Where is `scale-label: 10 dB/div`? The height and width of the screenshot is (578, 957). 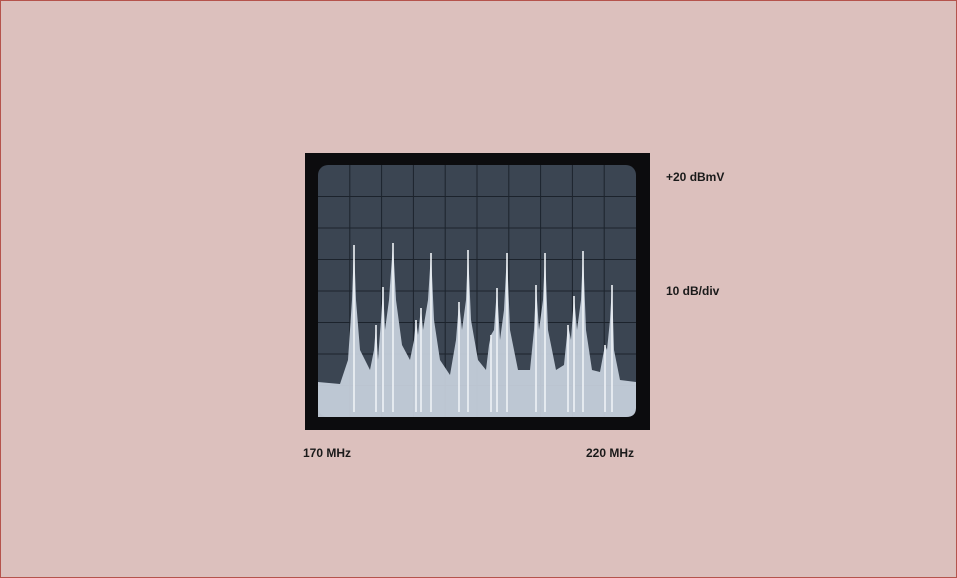 scale-label: 10 dB/div is located at coordinates (693, 291).